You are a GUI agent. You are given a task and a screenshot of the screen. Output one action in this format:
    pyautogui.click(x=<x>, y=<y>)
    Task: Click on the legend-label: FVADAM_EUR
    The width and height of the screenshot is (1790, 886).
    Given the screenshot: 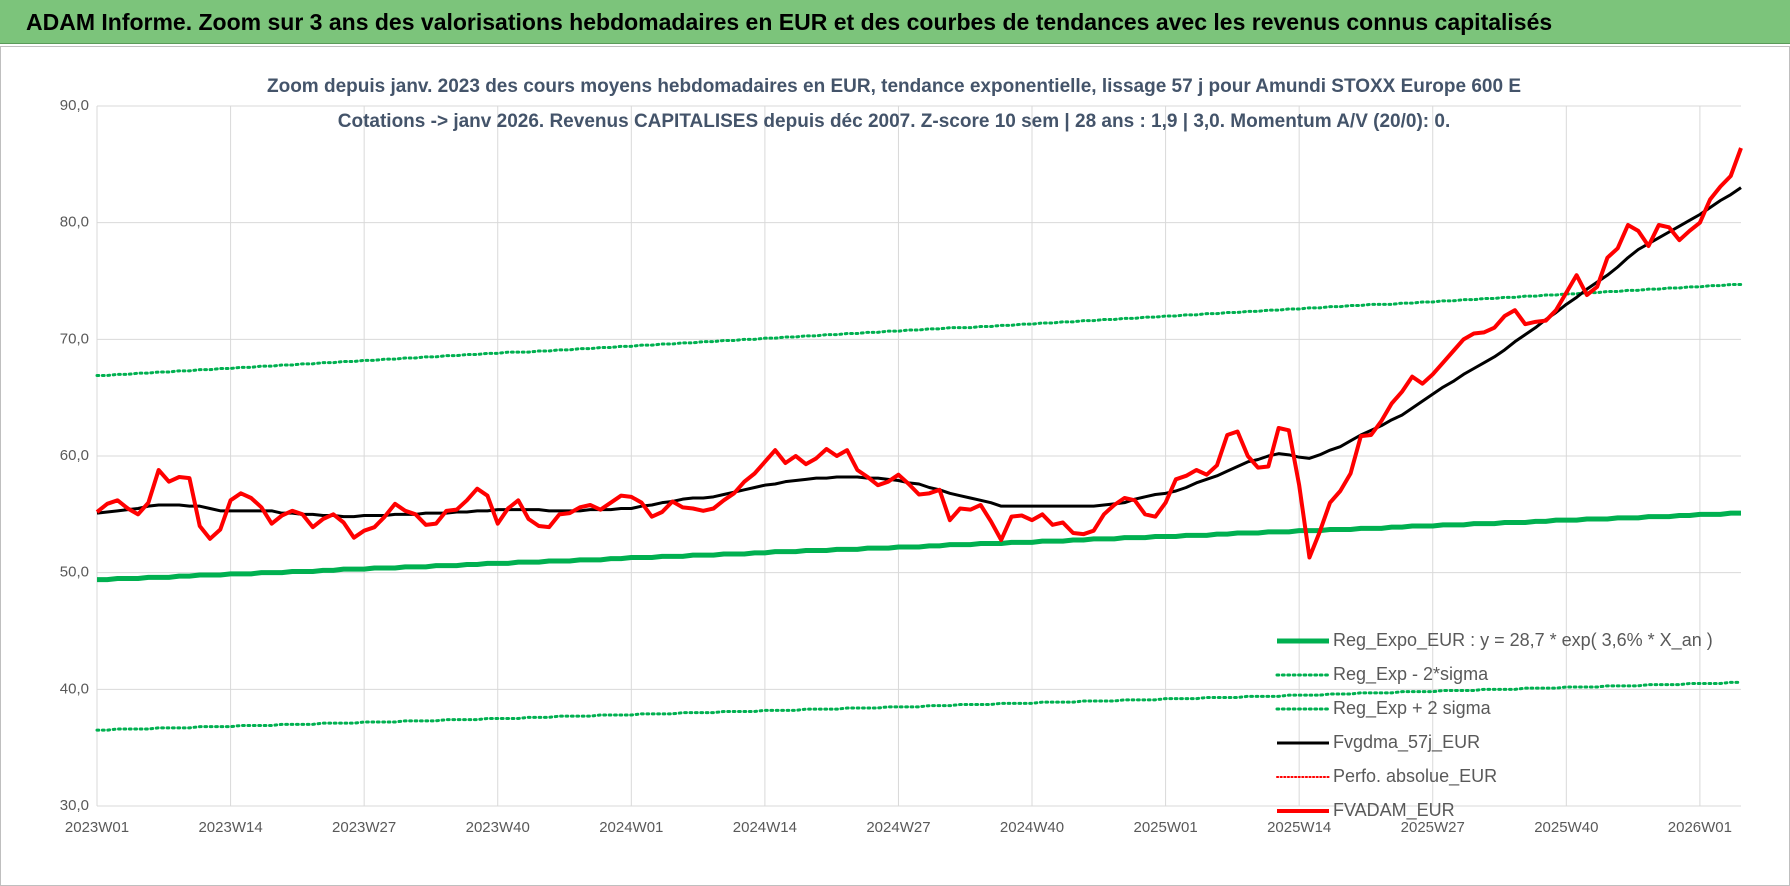 What is the action you would take?
    pyautogui.click(x=1394, y=810)
    